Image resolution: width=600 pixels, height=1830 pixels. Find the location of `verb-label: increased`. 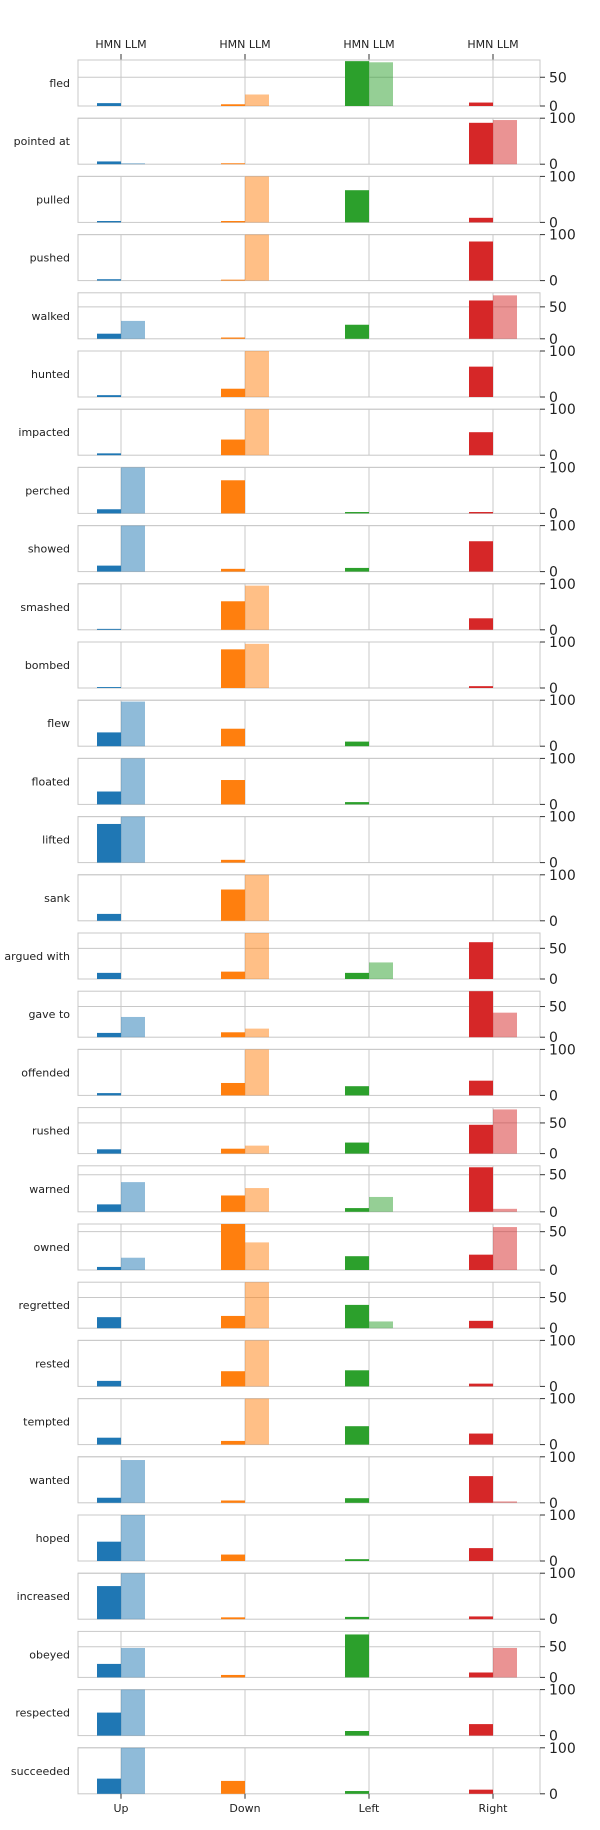

verb-label: increased is located at coordinates (43, 1596).